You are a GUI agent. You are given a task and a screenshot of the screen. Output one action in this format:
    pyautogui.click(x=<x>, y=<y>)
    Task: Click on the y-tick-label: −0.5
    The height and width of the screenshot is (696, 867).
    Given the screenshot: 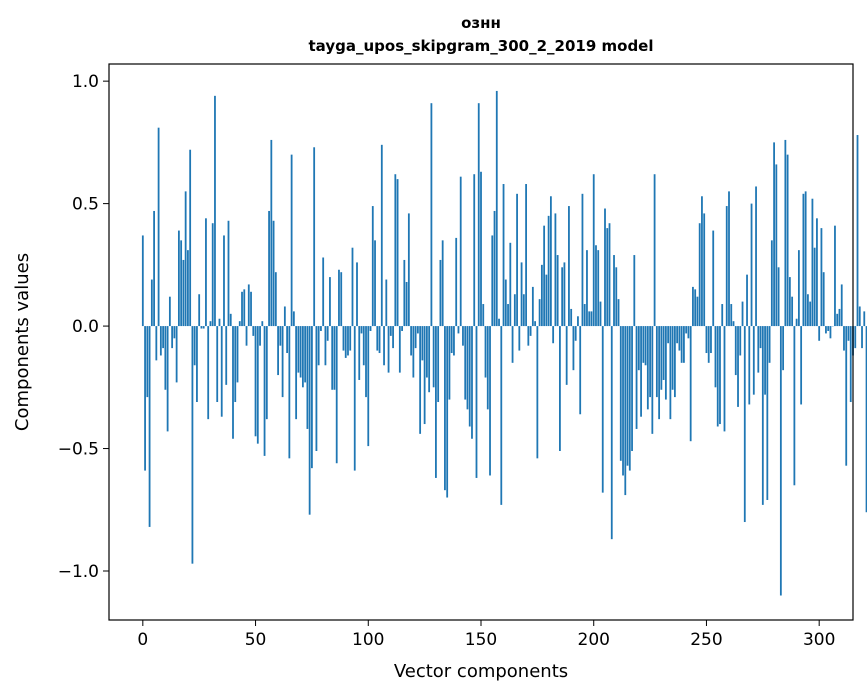 What is the action you would take?
    pyautogui.click(x=78, y=450)
    